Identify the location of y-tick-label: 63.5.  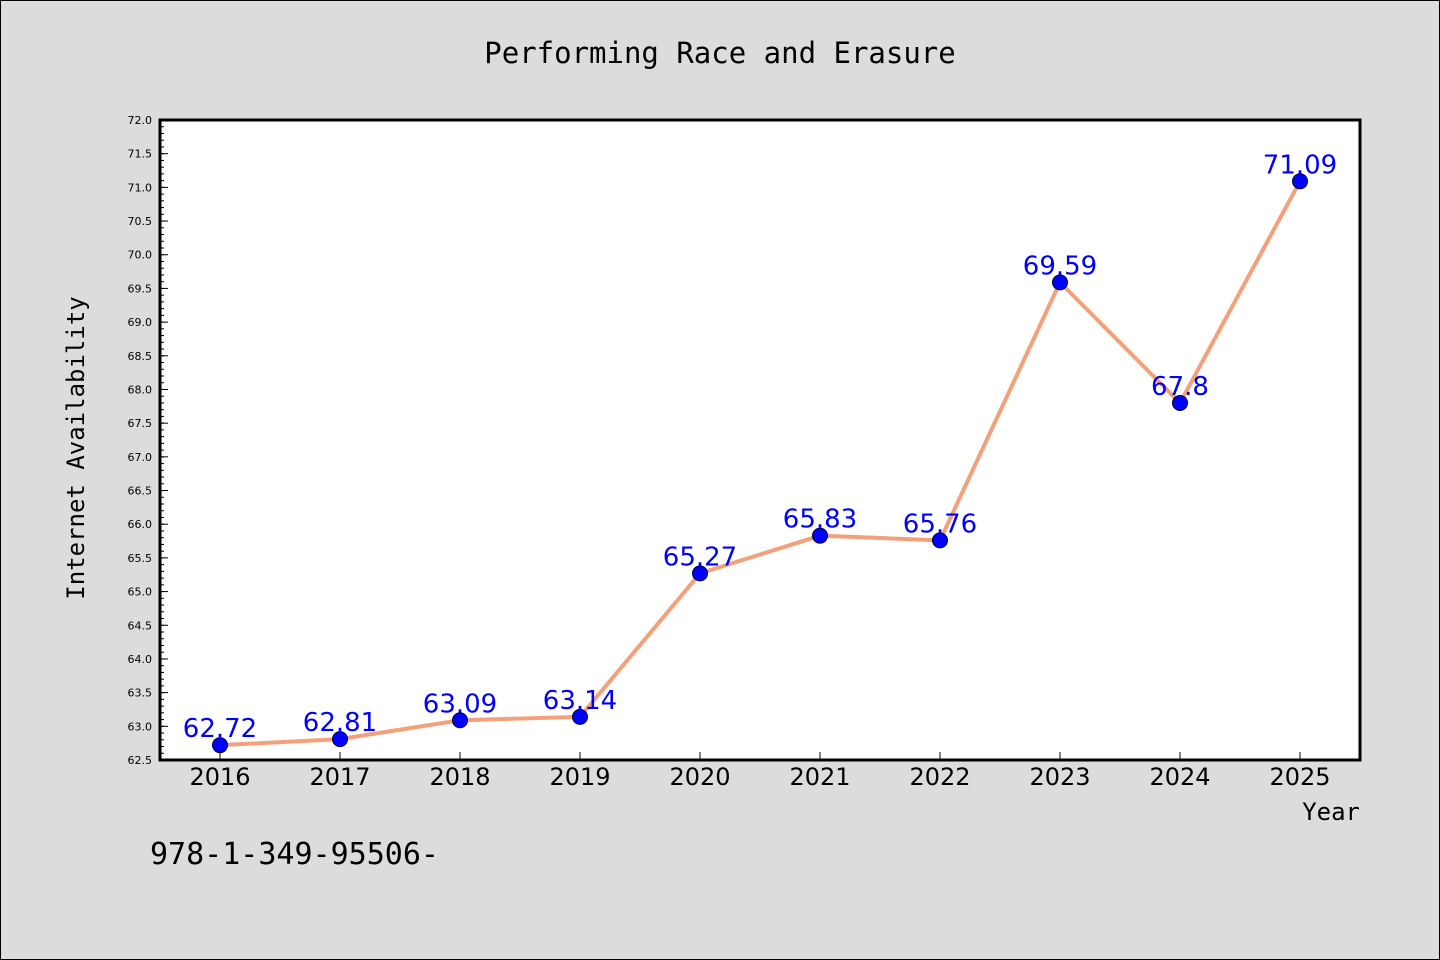
(140, 693).